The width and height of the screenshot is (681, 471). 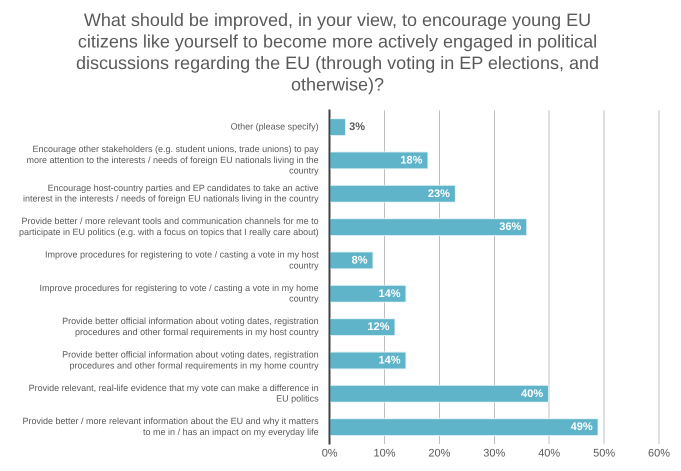 I want to click on x-tick-label: 20%, so click(x=439, y=453).